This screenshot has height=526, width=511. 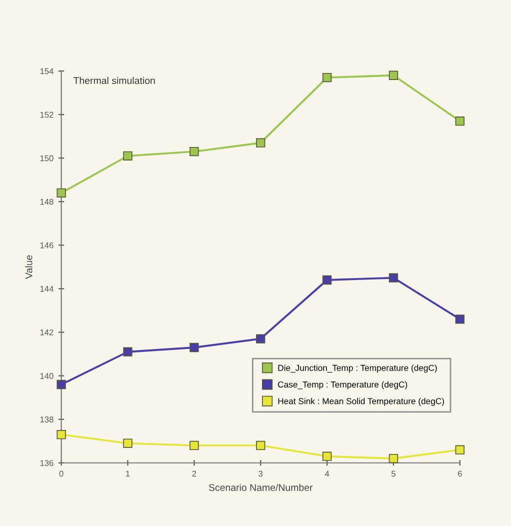 I want to click on y-tick-label: 142, so click(x=47, y=332).